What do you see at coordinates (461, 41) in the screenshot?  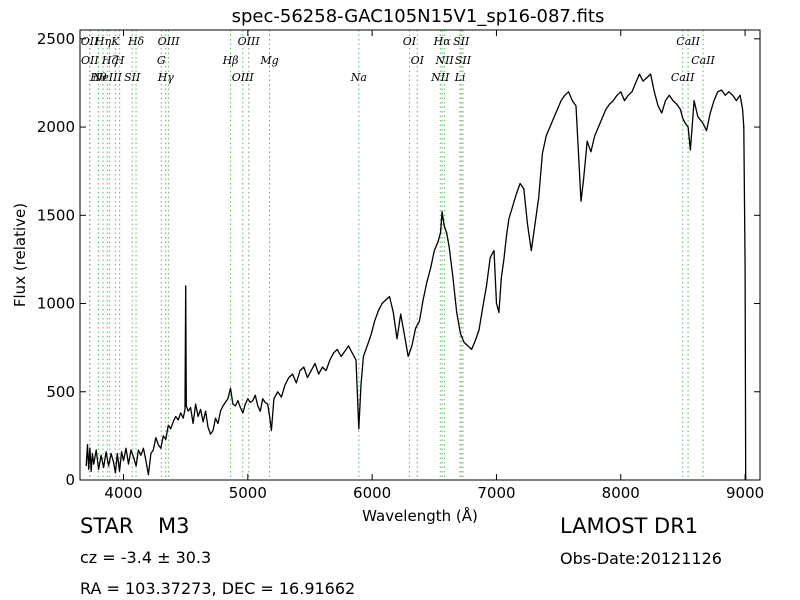 I see `spectral-line-label: SII` at bounding box center [461, 41].